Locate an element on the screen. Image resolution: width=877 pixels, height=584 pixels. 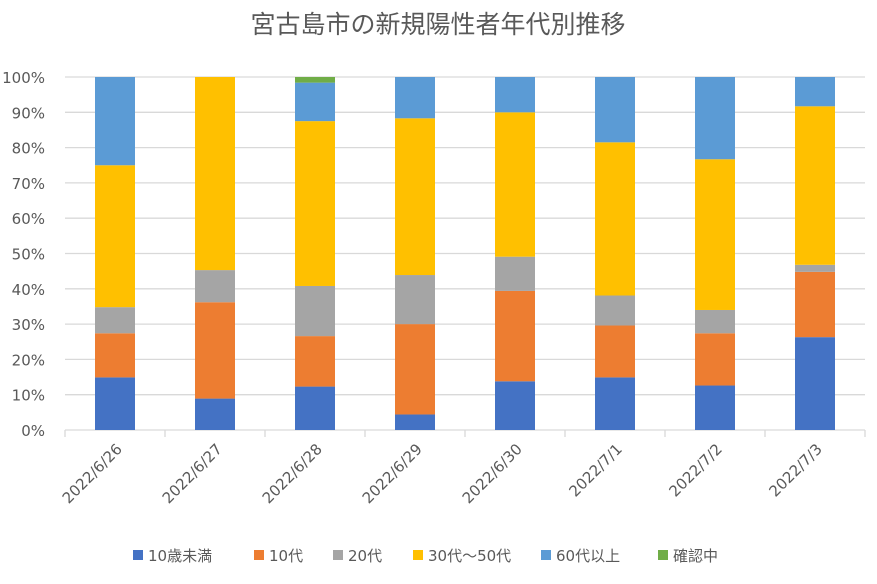
legend-label: 10歳未満 is located at coordinates (180, 556).